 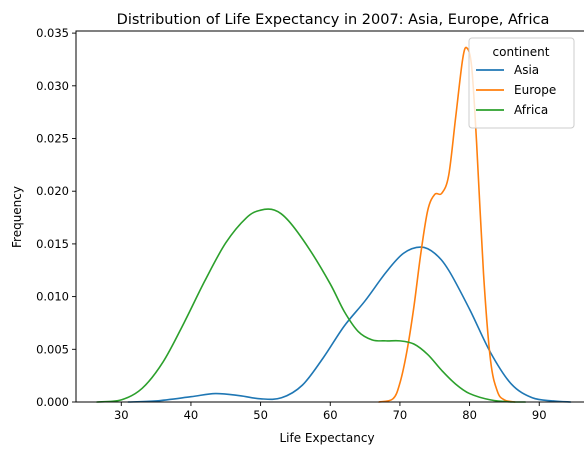 What do you see at coordinates (17, 217) in the screenshot?
I see `y-axis-label: Frequency` at bounding box center [17, 217].